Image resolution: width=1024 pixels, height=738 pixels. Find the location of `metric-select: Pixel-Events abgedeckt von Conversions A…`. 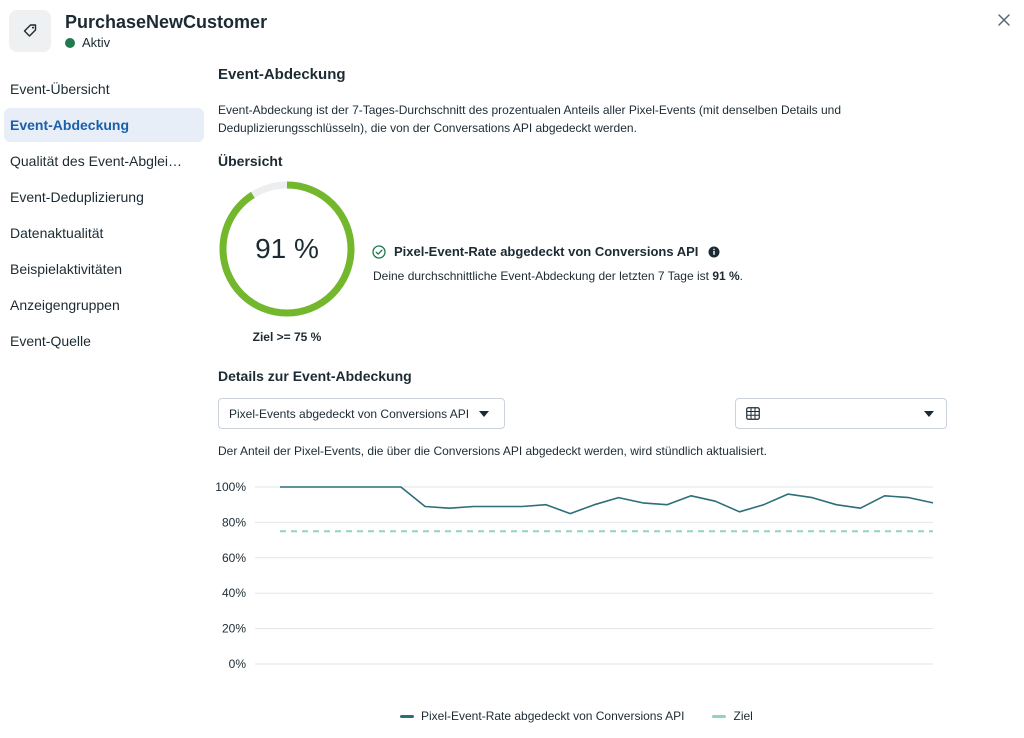

metric-select: Pixel-Events abgedeckt von Conversions A… is located at coordinates (361, 413).